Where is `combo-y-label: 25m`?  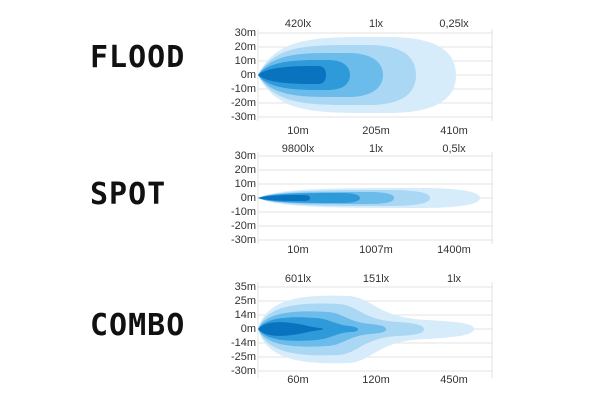 combo-y-label: 25m is located at coordinates (245, 301).